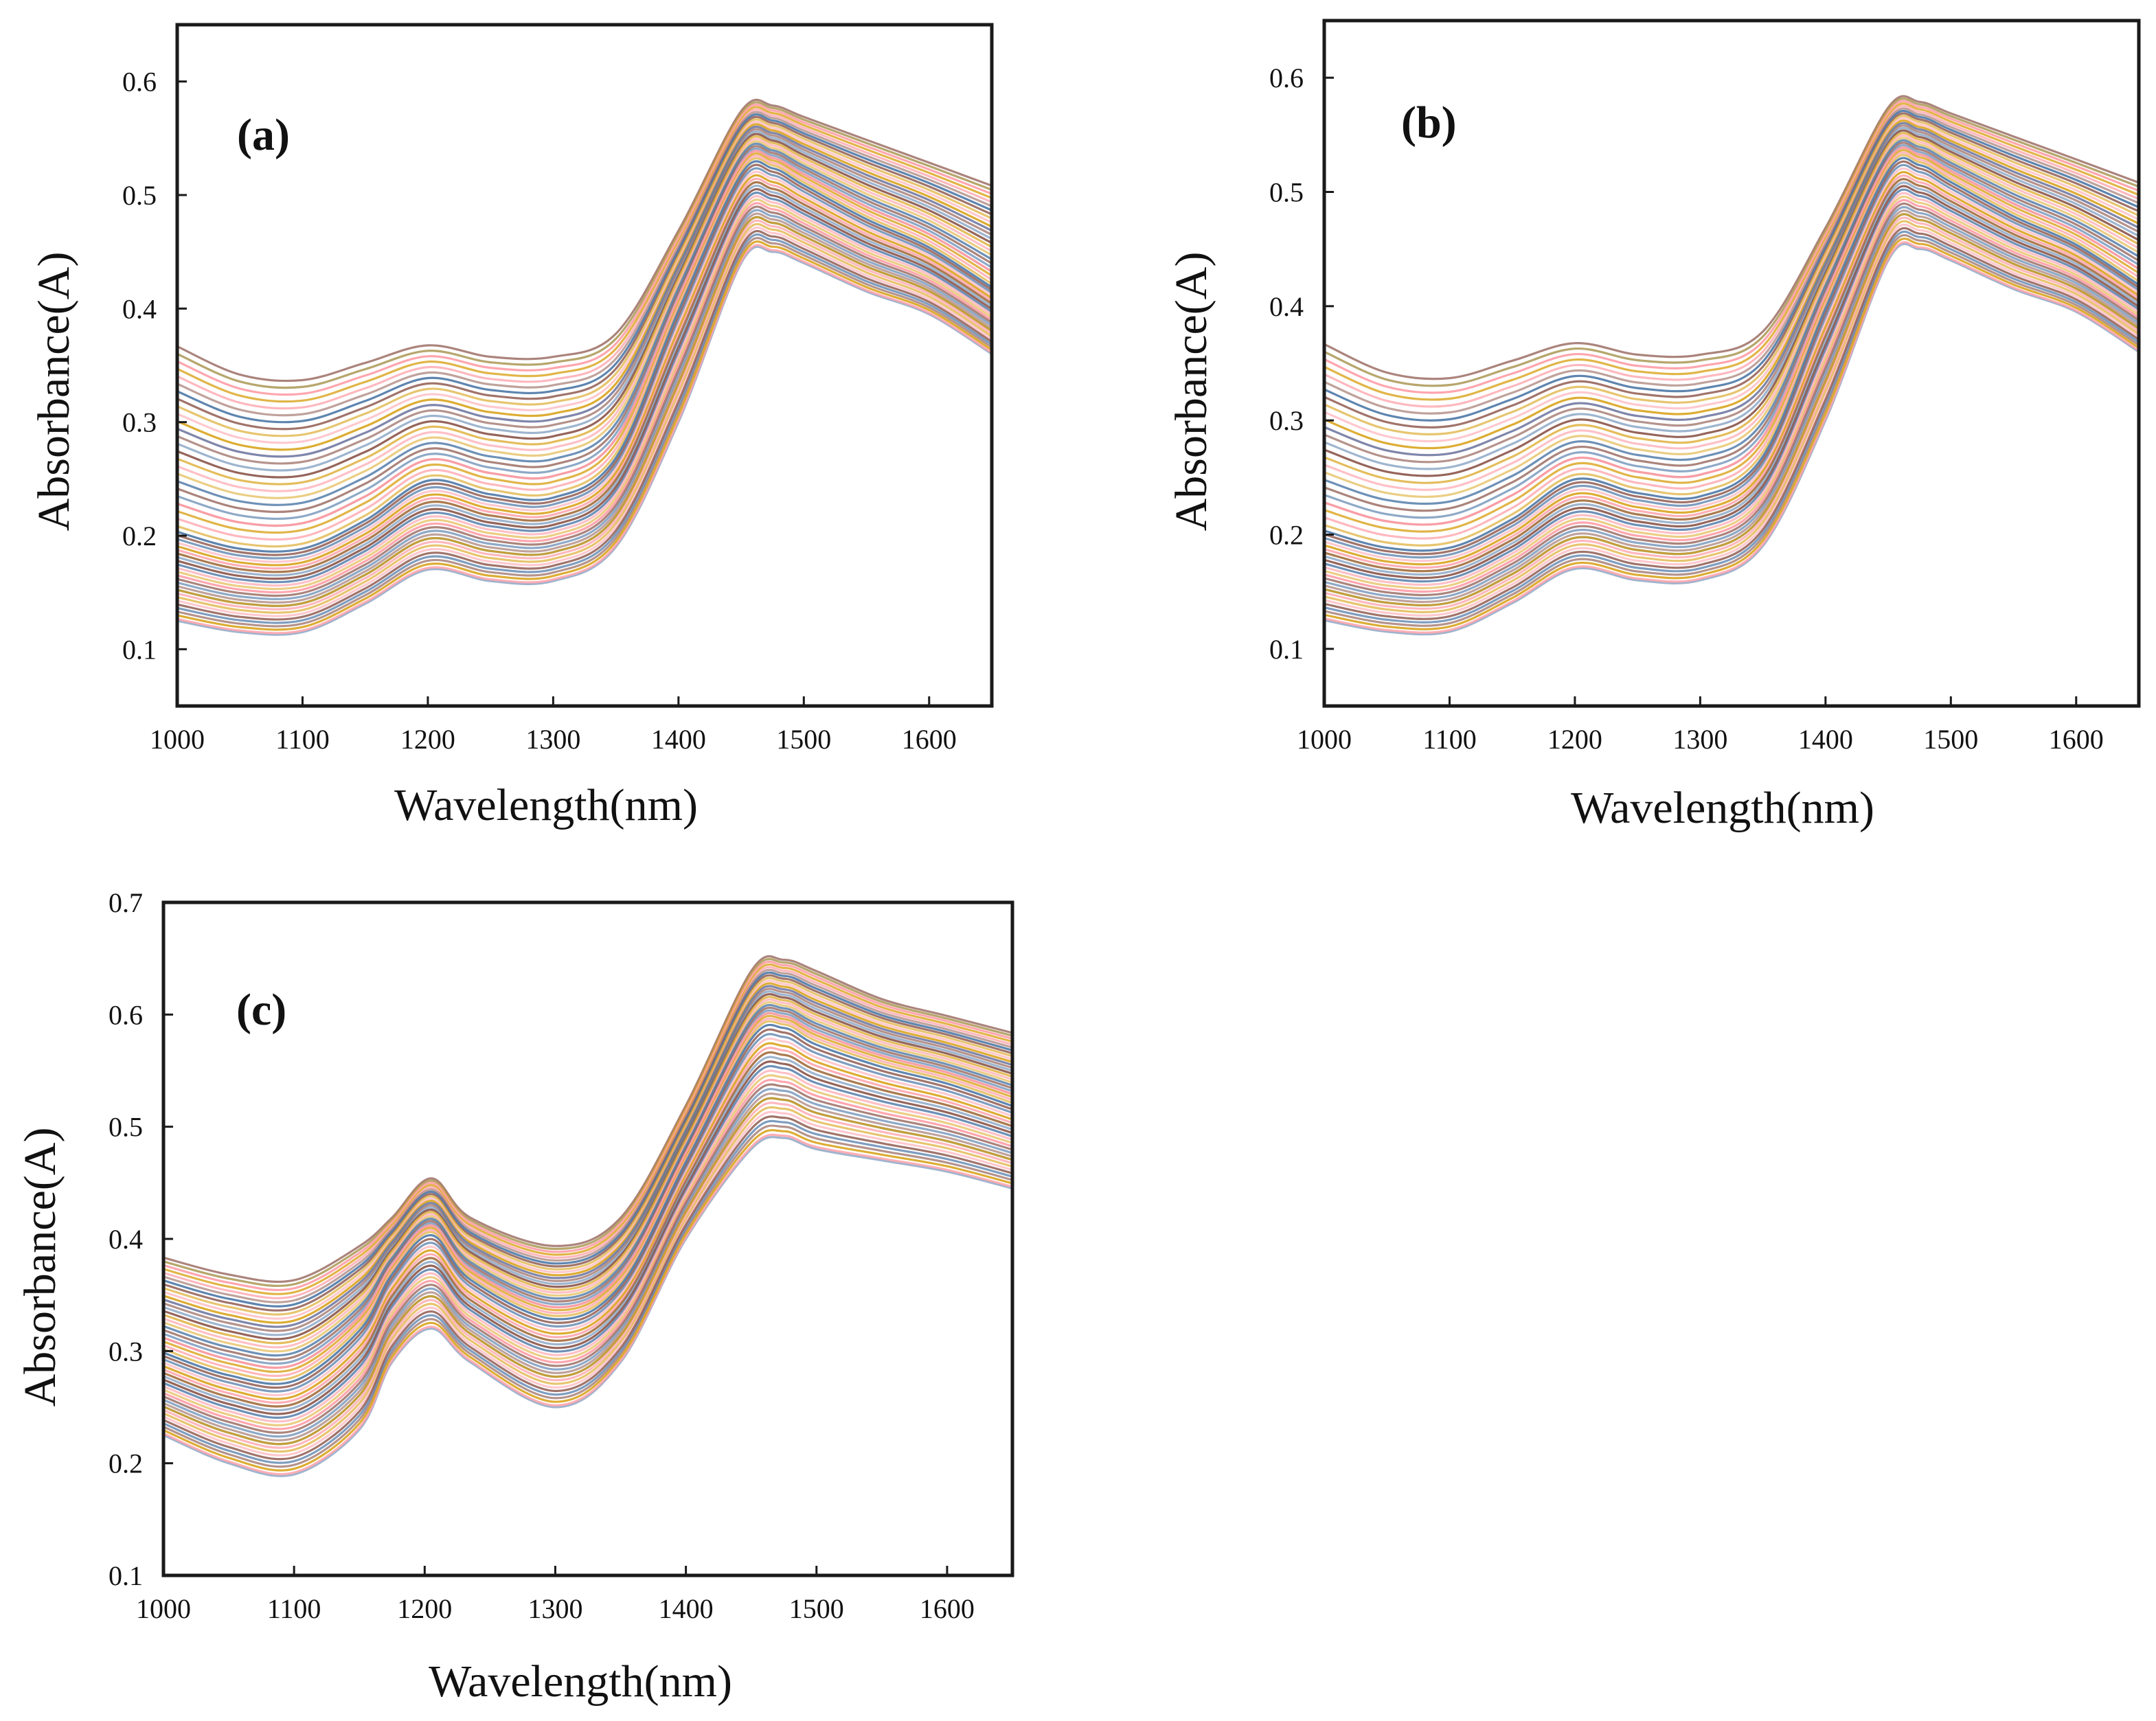 Image resolution: width=2156 pixels, height=1721 pixels. I want to click on panel-b-spectra, so click(1731, 365).